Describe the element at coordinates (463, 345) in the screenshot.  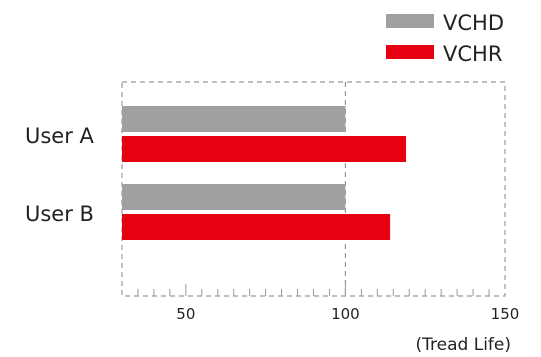
I see `axis-unit-label: (Tread Life)` at that location.